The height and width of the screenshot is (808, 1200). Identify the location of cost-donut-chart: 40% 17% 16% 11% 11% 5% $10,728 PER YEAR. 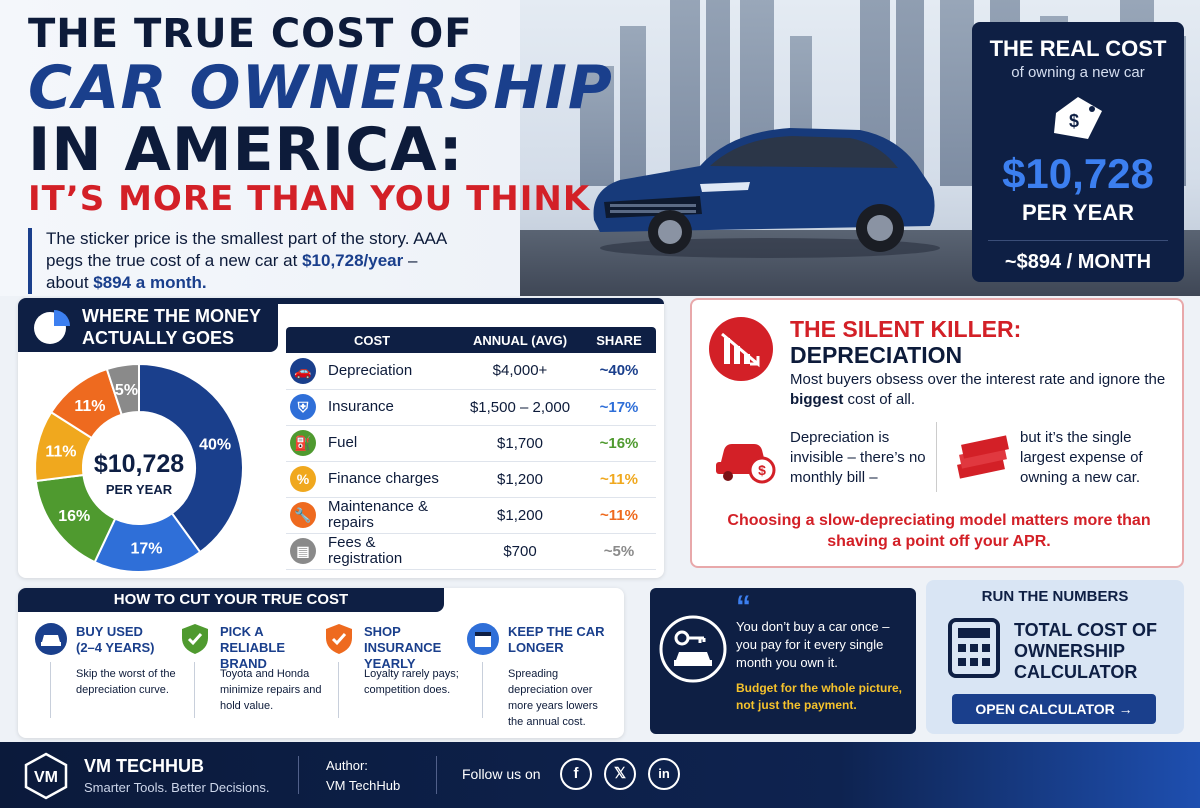
(139, 467).